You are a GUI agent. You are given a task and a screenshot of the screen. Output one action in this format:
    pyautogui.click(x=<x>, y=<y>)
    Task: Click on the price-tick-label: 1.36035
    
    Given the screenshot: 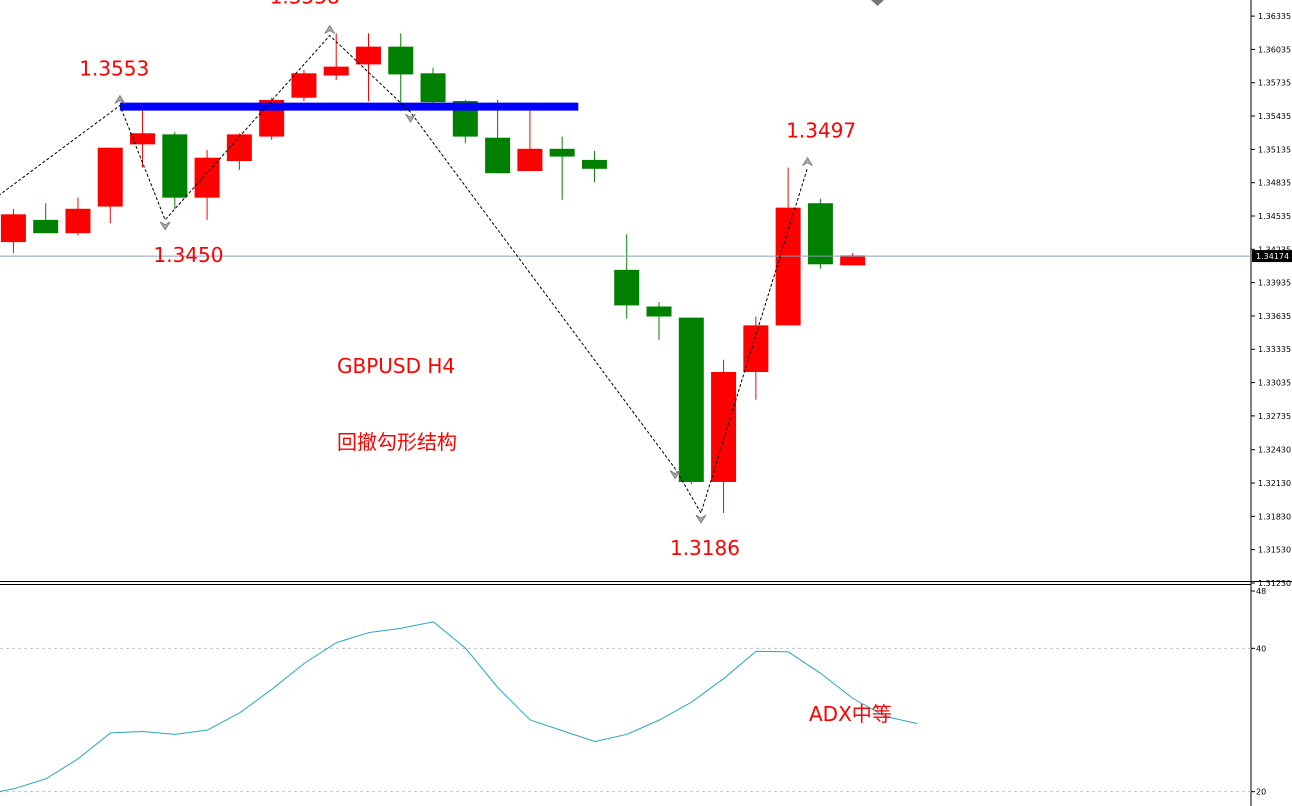 What is the action you would take?
    pyautogui.click(x=1274, y=49)
    